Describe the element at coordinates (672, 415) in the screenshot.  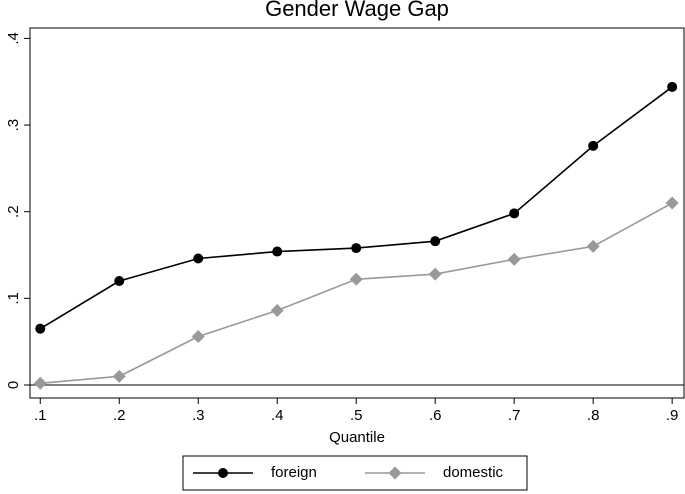
I see `x-tick-label: .9` at that location.